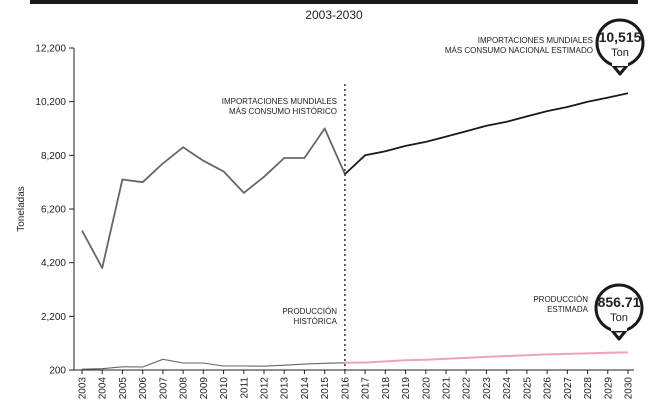 The image size is (668, 403). I want to click on y-tick-label: 4,200, so click(53, 263).